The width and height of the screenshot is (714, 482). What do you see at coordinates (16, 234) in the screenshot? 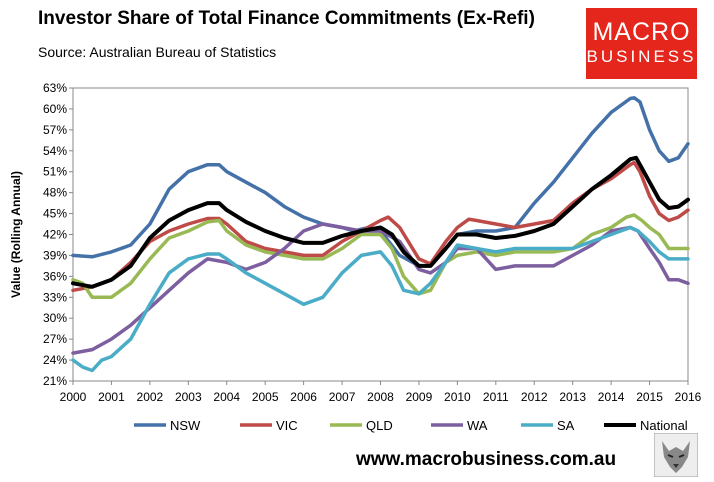
I see `y-axis-label: Value (Rolling Annual)` at bounding box center [16, 234].